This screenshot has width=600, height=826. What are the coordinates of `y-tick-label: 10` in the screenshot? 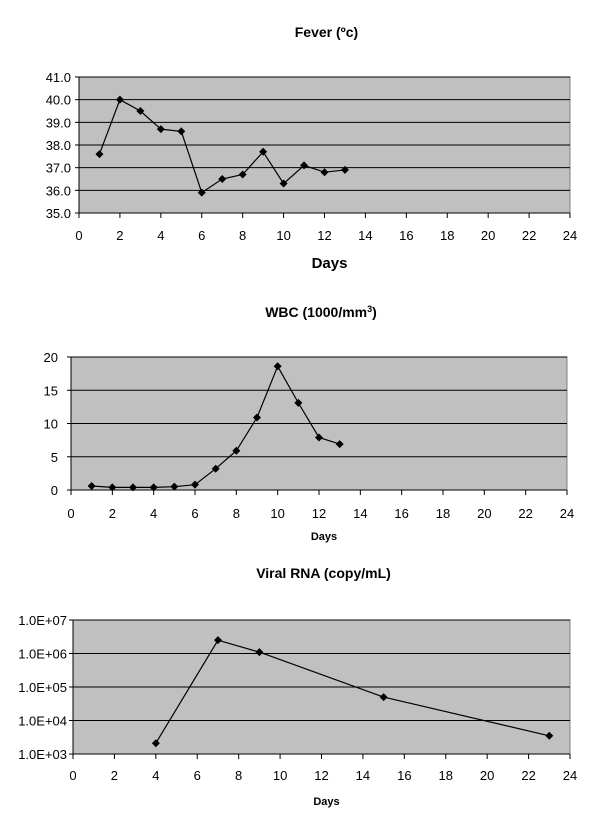 It's located at (51, 424).